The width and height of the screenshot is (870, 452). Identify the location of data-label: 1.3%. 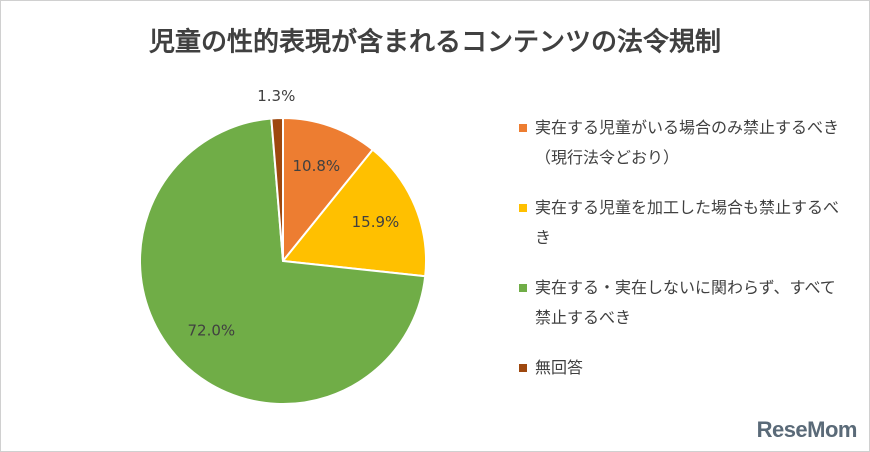
(276, 96).